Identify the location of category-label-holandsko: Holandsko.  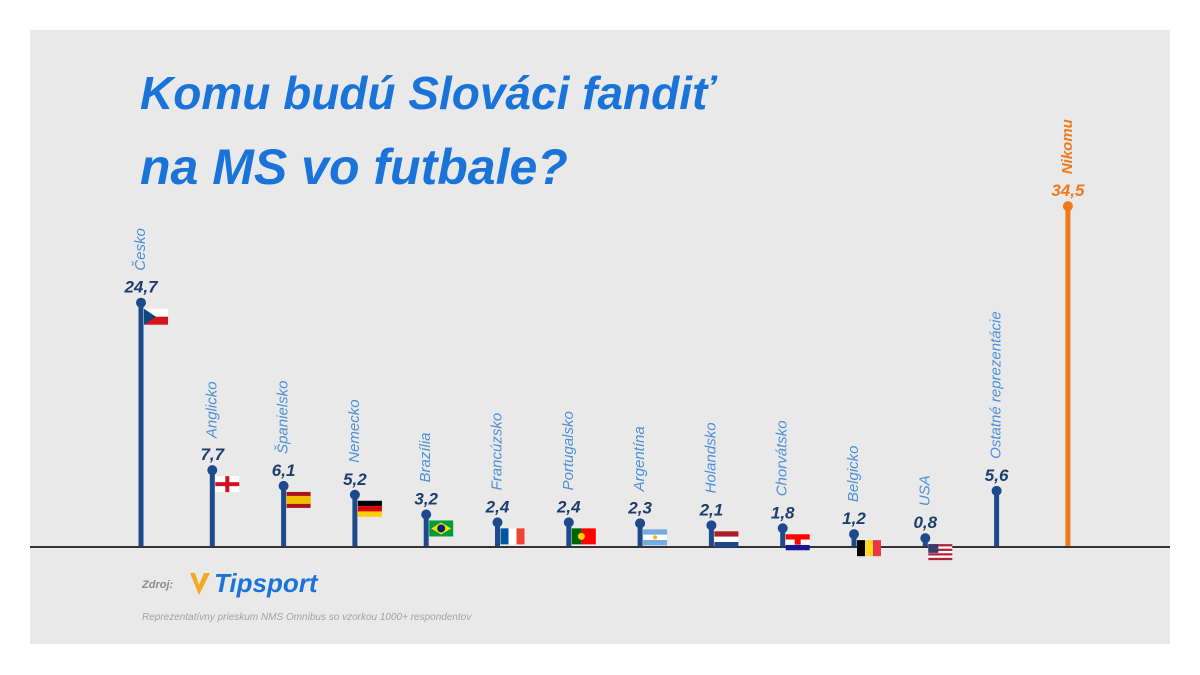
(710, 457).